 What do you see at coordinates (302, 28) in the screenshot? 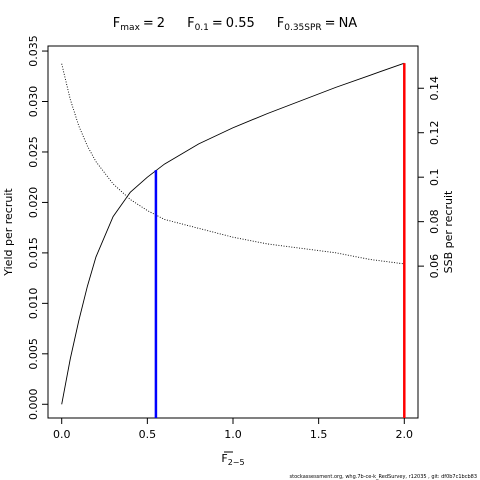
I see `title-subscript: 0.35SPR` at bounding box center [302, 28].